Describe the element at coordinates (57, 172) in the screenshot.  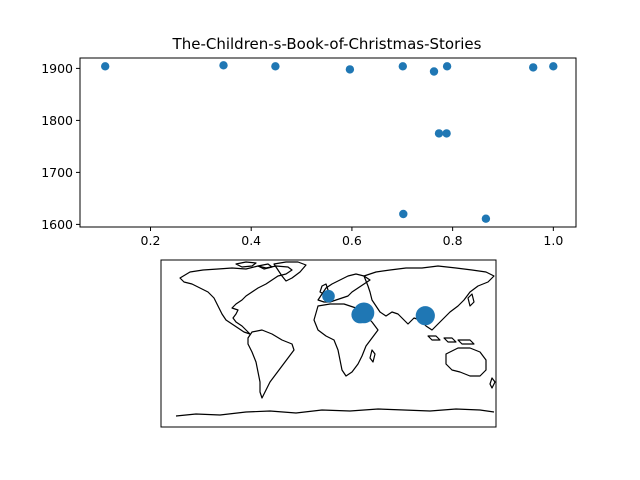
I see `y-tick-label: 1700` at that location.